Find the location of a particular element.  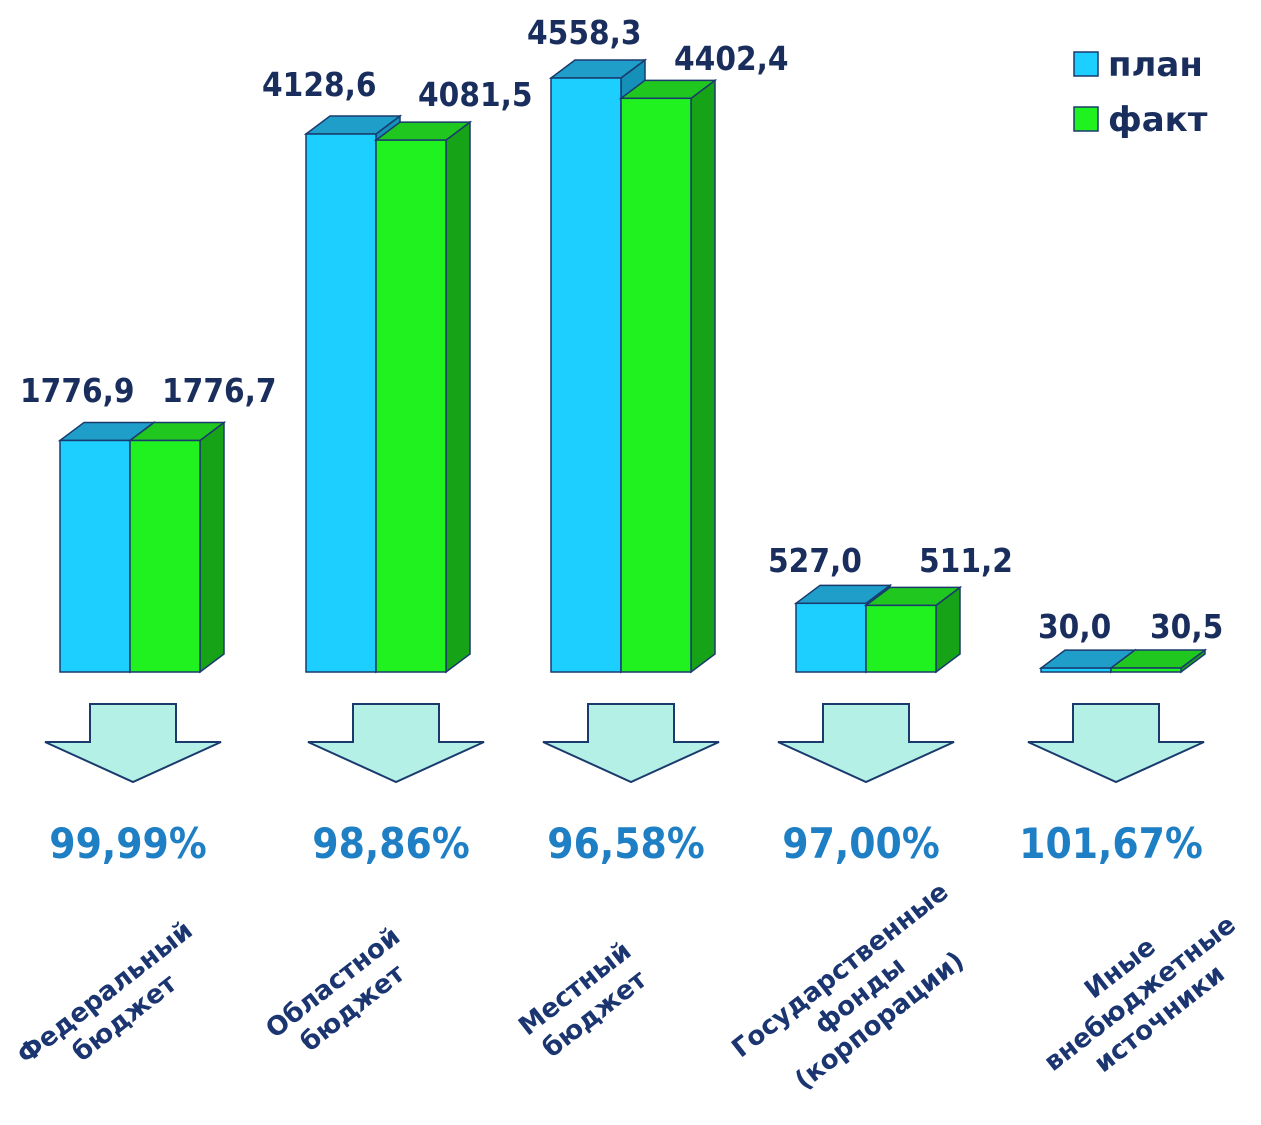

percent-label-0: 99,99% is located at coordinates (127, 843).